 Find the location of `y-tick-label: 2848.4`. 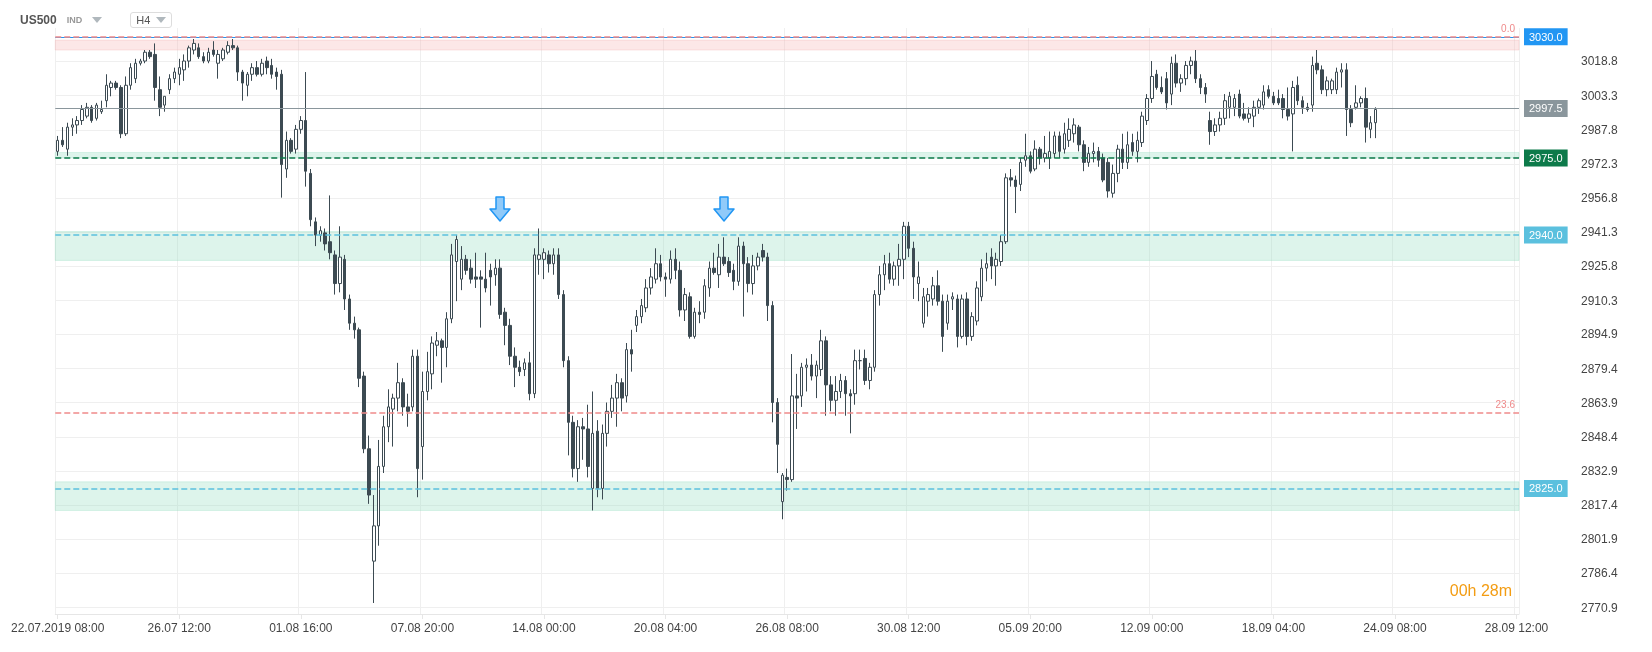

y-tick-label: 2848.4 is located at coordinates (1600, 436).